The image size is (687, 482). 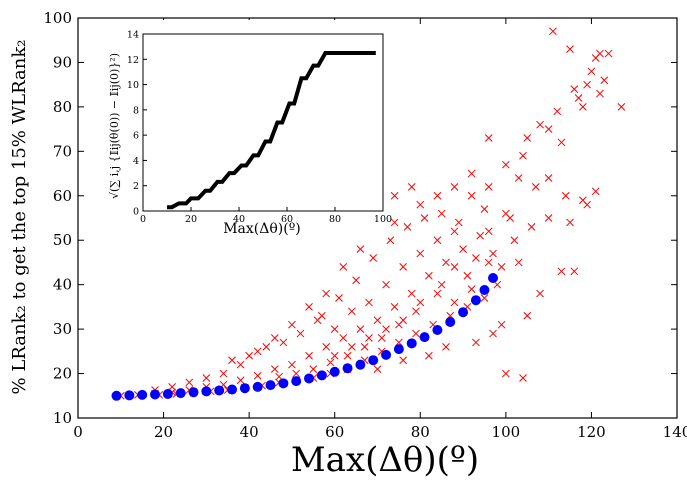 I want to click on main-y-tick-label: 10, so click(x=62, y=418).